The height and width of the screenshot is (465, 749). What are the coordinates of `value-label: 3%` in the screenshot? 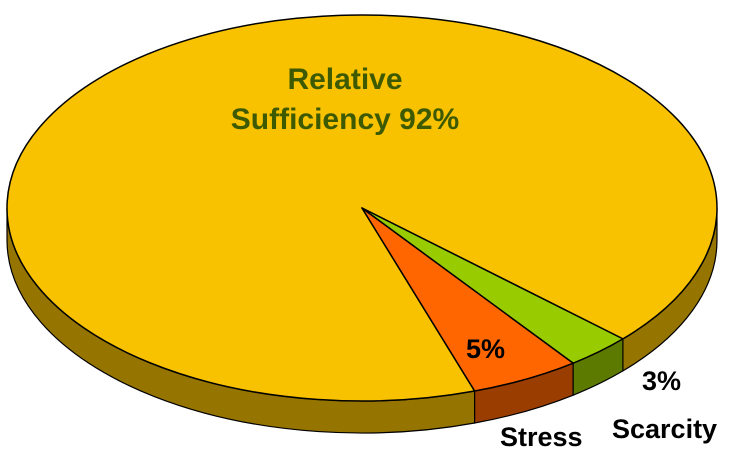 It's located at (662, 381).